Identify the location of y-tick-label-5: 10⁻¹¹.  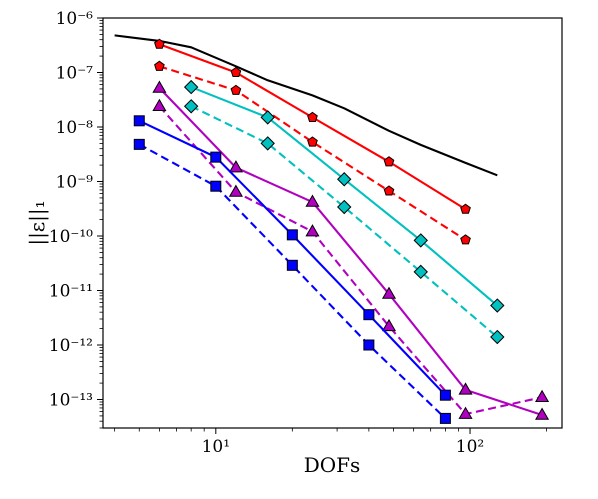
(71, 292).